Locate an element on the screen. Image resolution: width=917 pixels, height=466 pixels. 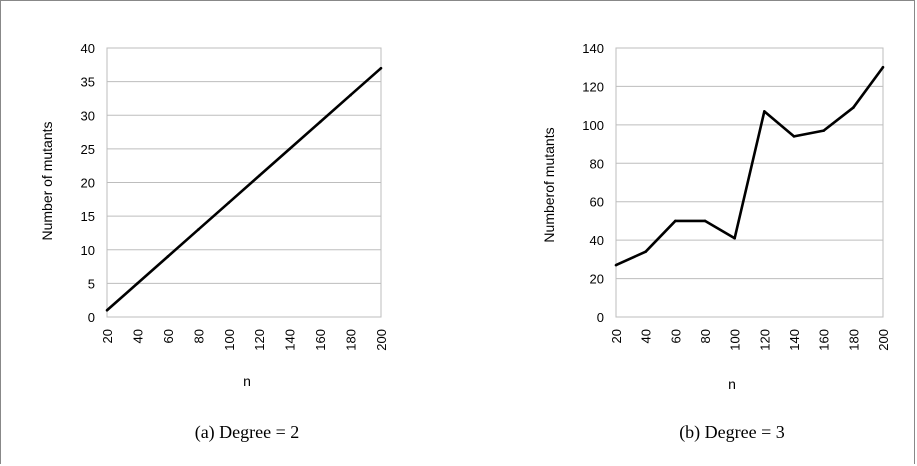
chart-b-series-line is located at coordinates (750, 166).